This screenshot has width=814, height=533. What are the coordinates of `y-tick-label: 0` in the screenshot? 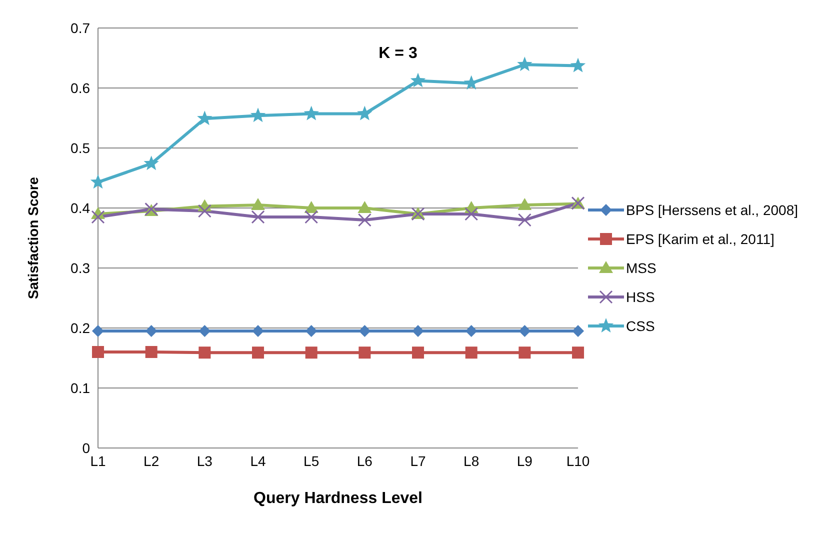 It's located at (86, 448).